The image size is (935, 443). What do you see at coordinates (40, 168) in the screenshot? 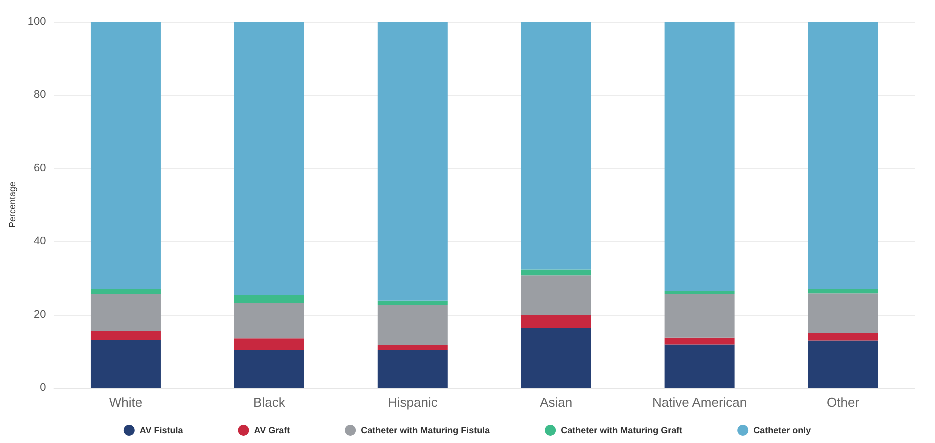
I see `y-tick-label: 60` at bounding box center [40, 168].